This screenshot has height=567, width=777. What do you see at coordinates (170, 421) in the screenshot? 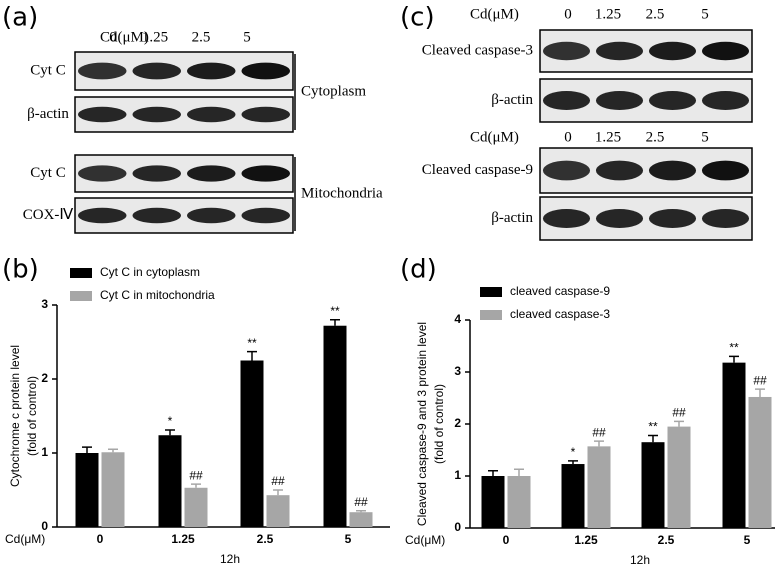
I see `significance: *` at bounding box center [170, 421].